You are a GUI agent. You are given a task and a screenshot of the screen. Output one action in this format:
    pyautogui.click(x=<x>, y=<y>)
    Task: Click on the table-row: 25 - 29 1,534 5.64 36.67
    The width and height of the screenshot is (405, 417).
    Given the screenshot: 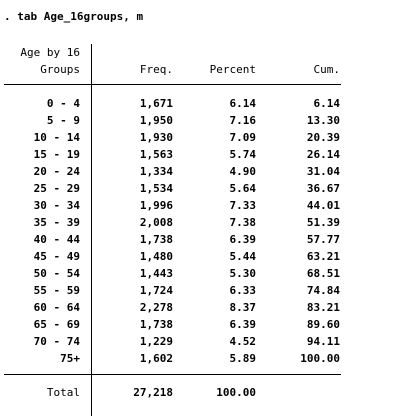 What is the action you would take?
    pyautogui.click(x=202, y=189)
    